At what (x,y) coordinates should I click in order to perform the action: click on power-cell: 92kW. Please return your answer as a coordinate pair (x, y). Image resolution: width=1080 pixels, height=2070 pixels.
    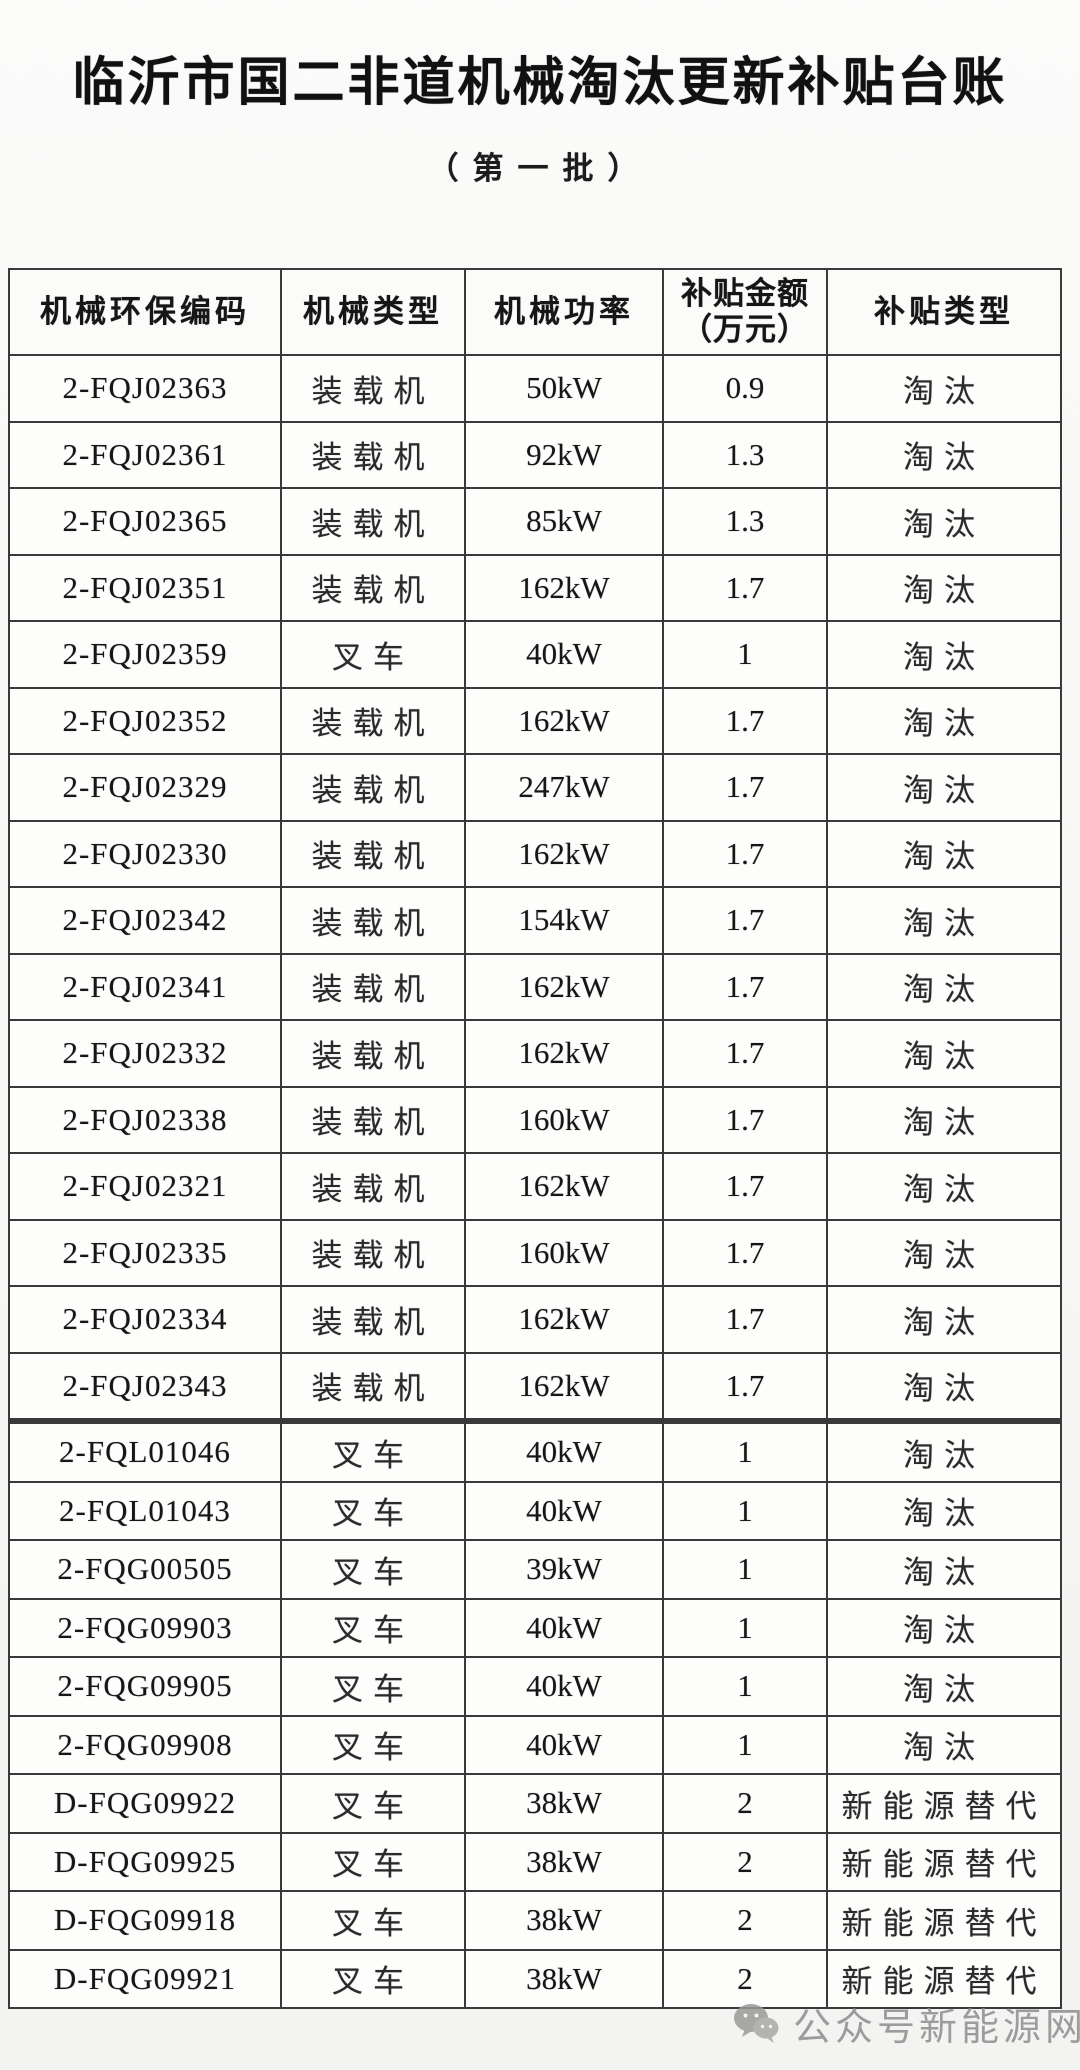
    Looking at the image, I should click on (564, 454).